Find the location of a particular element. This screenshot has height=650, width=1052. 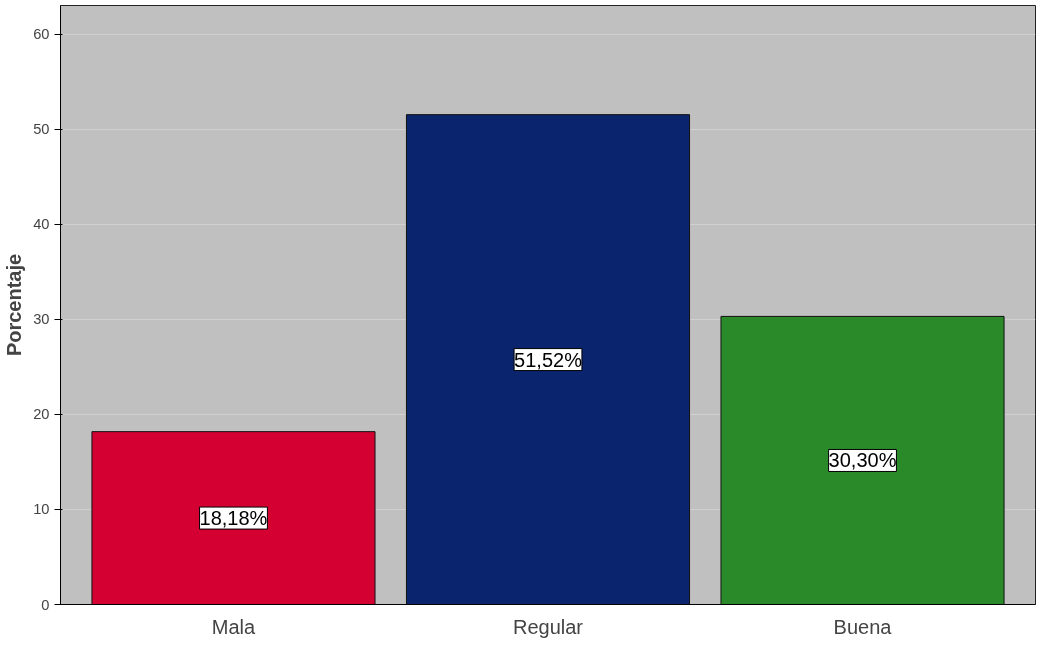

y-tick-label: 40 is located at coordinates (41, 224).